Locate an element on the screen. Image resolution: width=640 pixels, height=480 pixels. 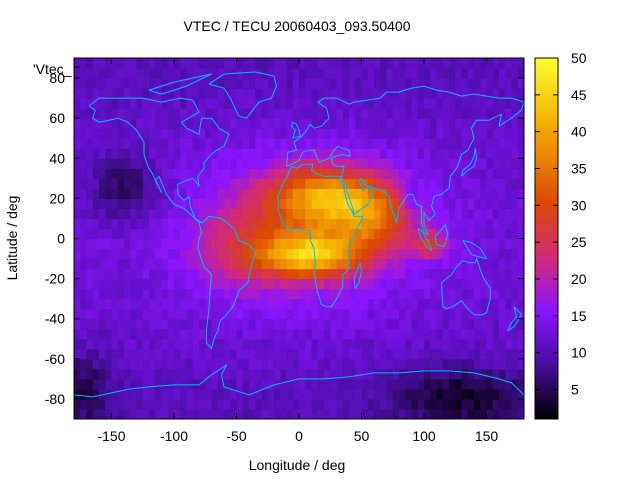
x-tick-label: 100 is located at coordinates (424, 436).